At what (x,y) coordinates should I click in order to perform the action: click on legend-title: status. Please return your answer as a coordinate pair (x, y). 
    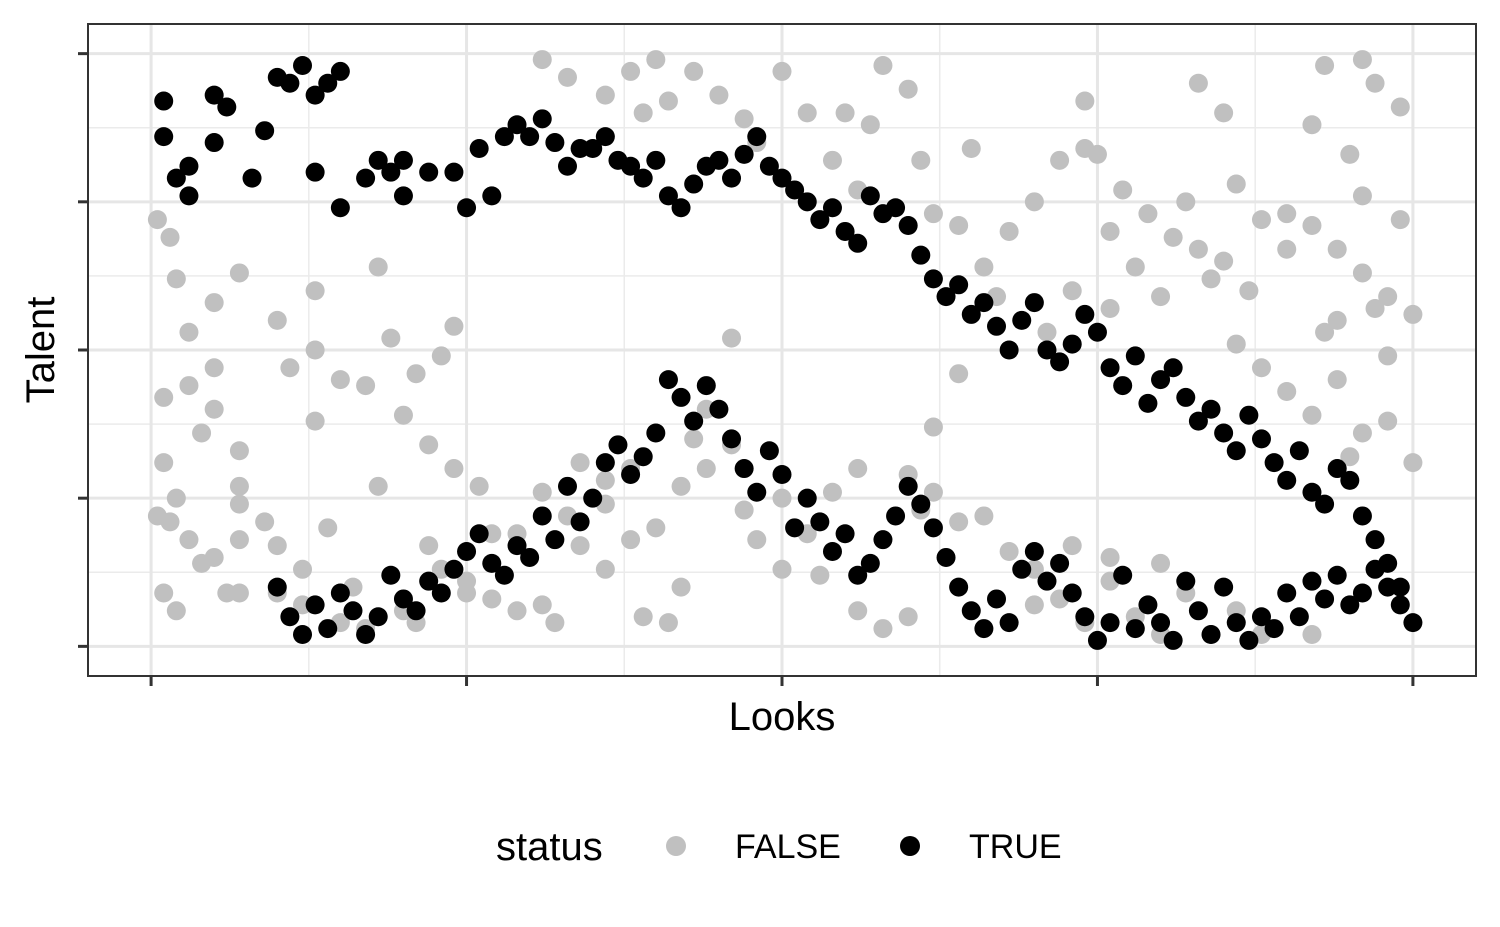
    Looking at the image, I should click on (549, 847).